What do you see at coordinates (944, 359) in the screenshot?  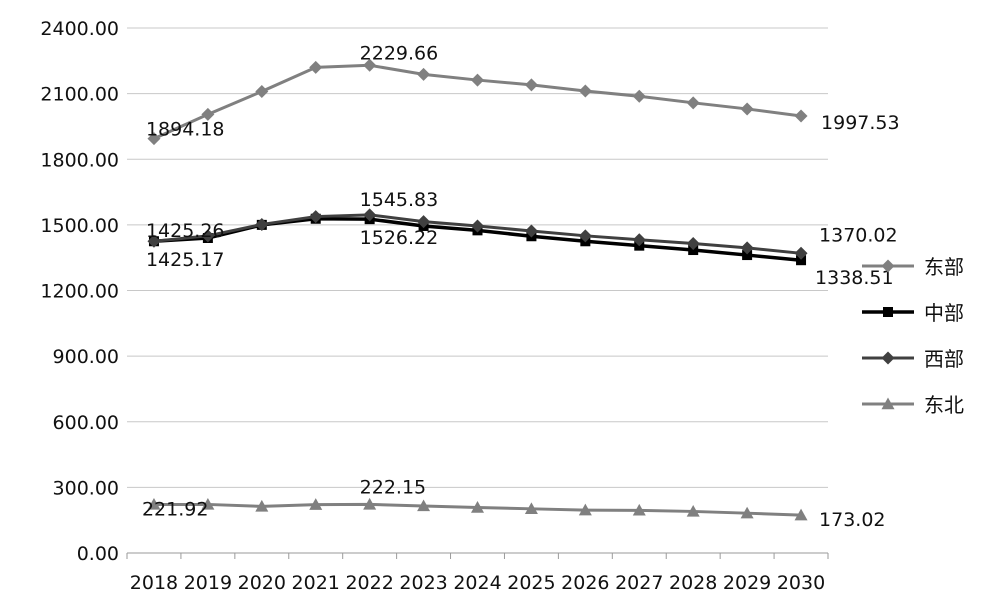 I see `legend-label: 西部` at bounding box center [944, 359].